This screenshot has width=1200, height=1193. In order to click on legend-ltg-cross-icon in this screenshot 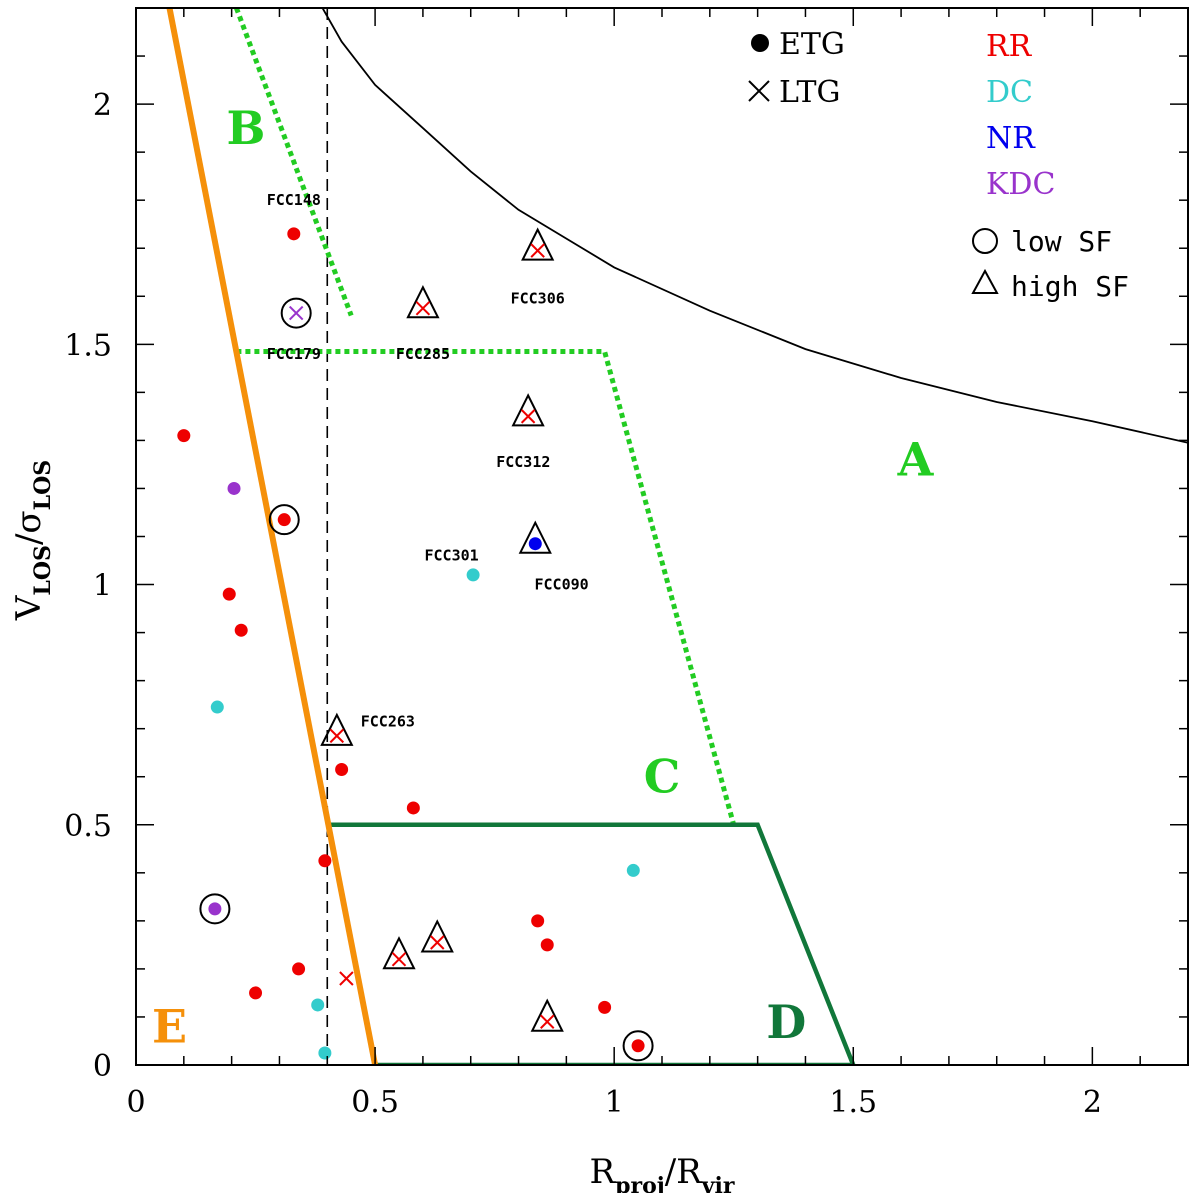, I will do `click(759, 91)`.